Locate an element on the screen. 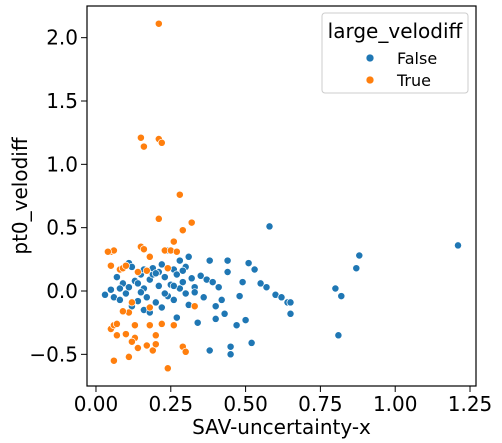 This screenshot has height=443, width=502. legend-box is located at coordinates (395, 53).